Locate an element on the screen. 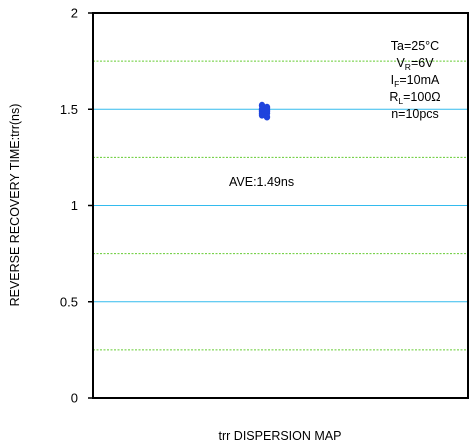  y-tick-label: 0.5 is located at coordinates (69, 301).